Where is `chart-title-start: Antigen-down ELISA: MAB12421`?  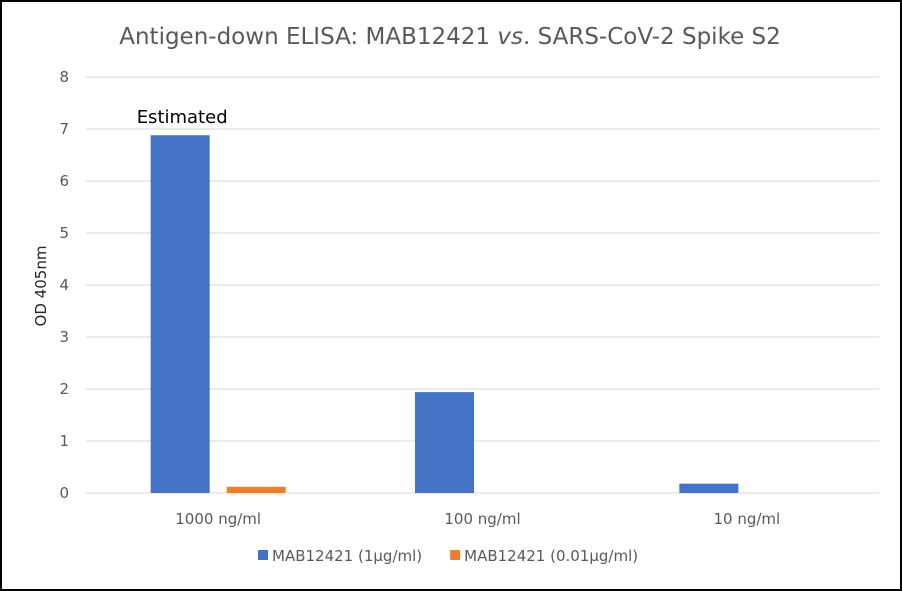
chart-title-start: Antigen-down ELISA: MAB12421 is located at coordinates (308, 37).